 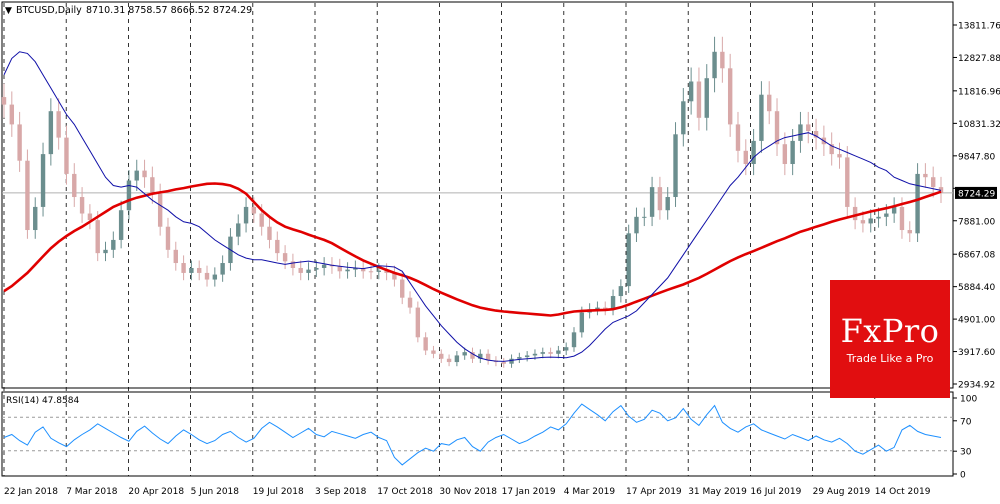 What do you see at coordinates (979, 27) in the screenshot?
I see `y-tick-label: 13811.76` at bounding box center [979, 27].